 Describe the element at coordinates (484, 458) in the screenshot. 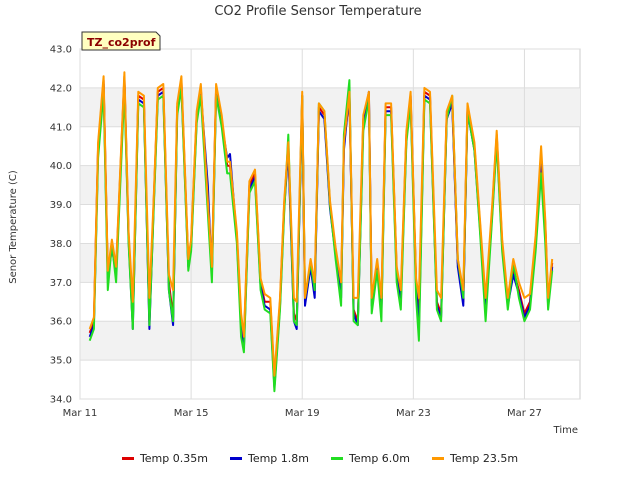

I see `legend-label: Temp 23.5m` at that location.